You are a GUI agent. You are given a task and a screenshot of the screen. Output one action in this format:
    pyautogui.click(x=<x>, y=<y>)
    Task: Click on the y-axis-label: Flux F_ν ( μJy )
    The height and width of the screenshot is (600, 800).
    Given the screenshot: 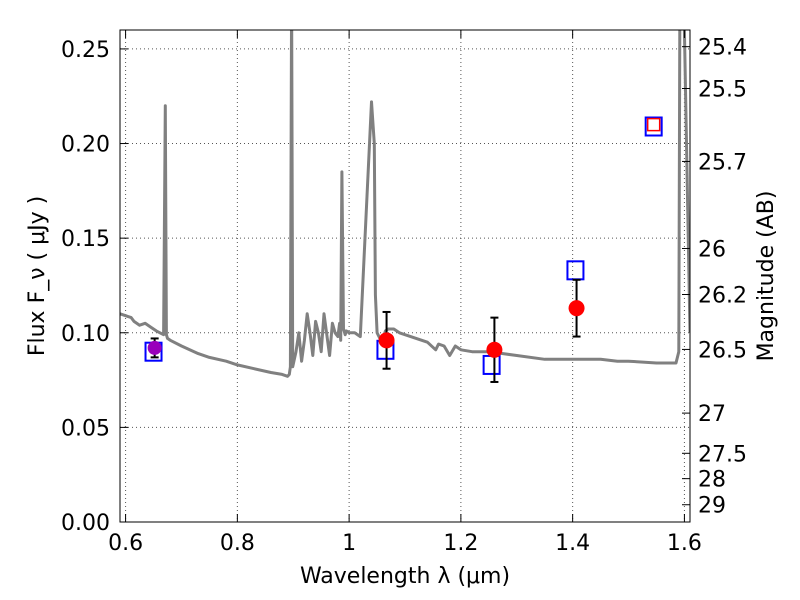 What is the action you would take?
    pyautogui.click(x=37, y=276)
    